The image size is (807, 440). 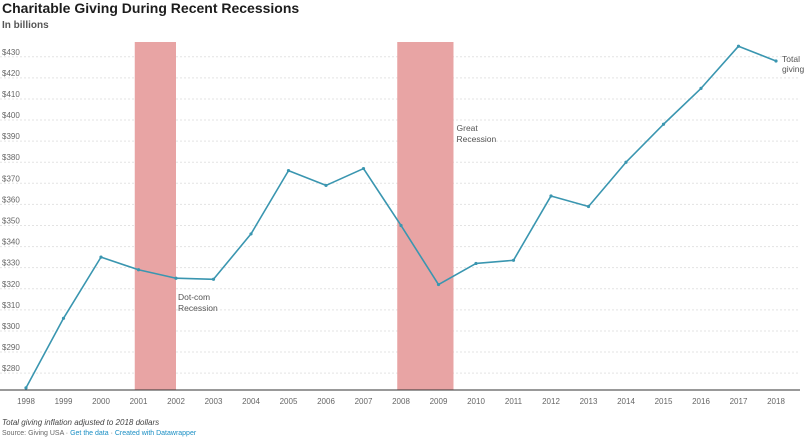 I want to click on y-tick-label: $400, so click(x=11, y=115).